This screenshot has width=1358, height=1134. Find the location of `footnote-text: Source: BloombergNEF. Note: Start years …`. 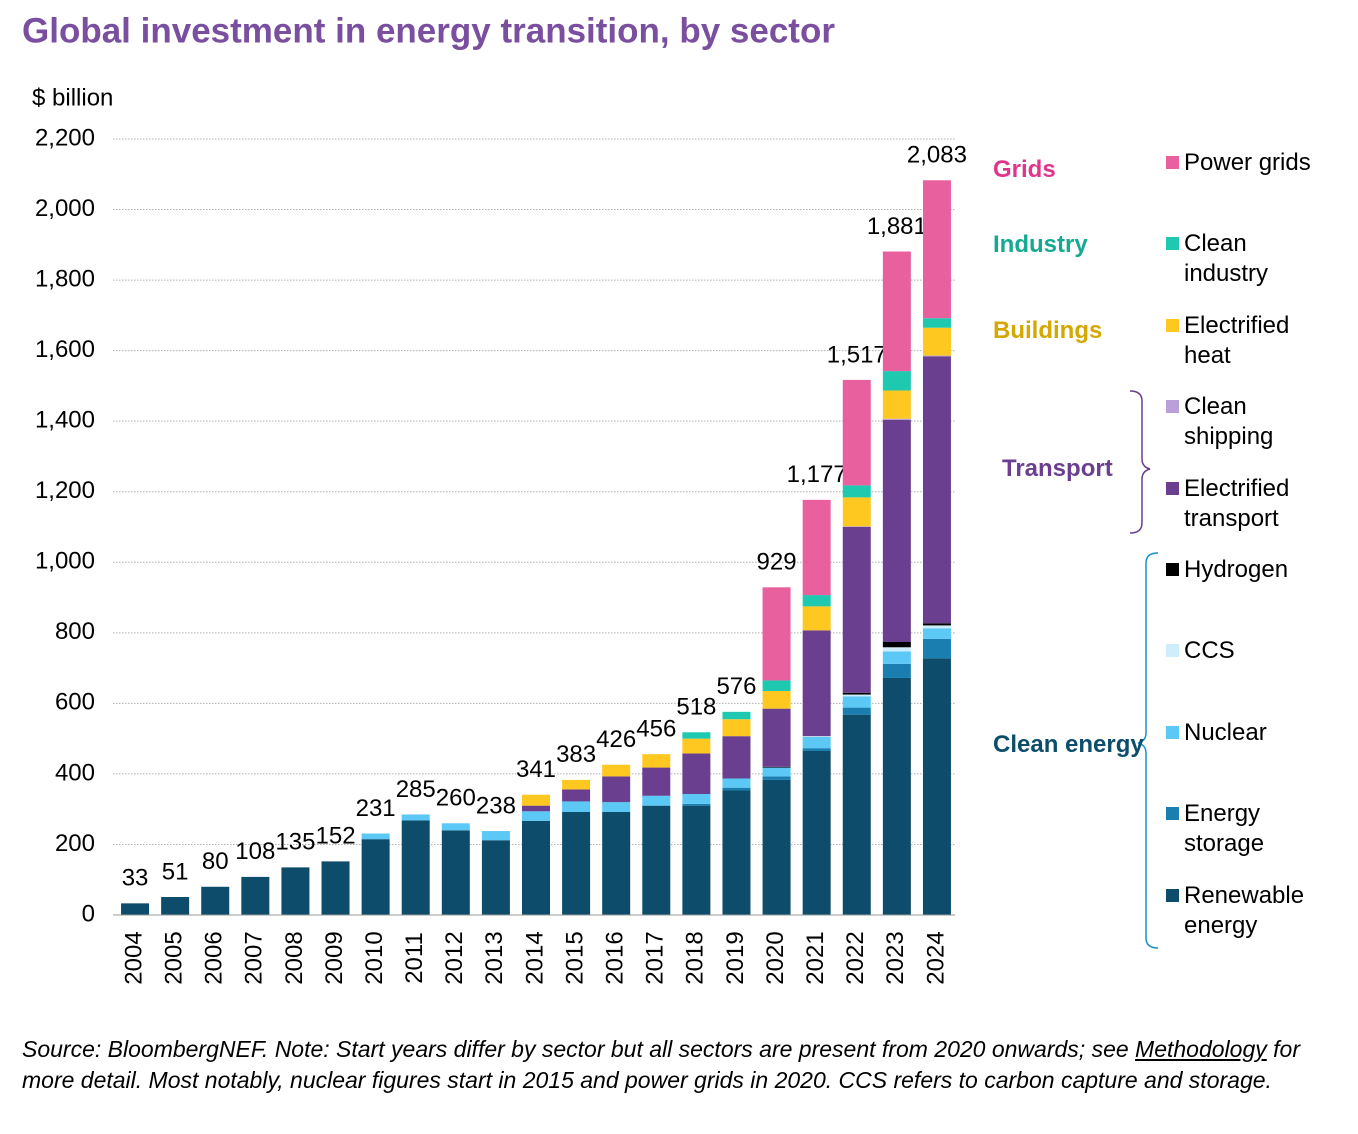

footnote-text: Source: BloombergNEF. Note: Start years … is located at coordinates (575, 1049).